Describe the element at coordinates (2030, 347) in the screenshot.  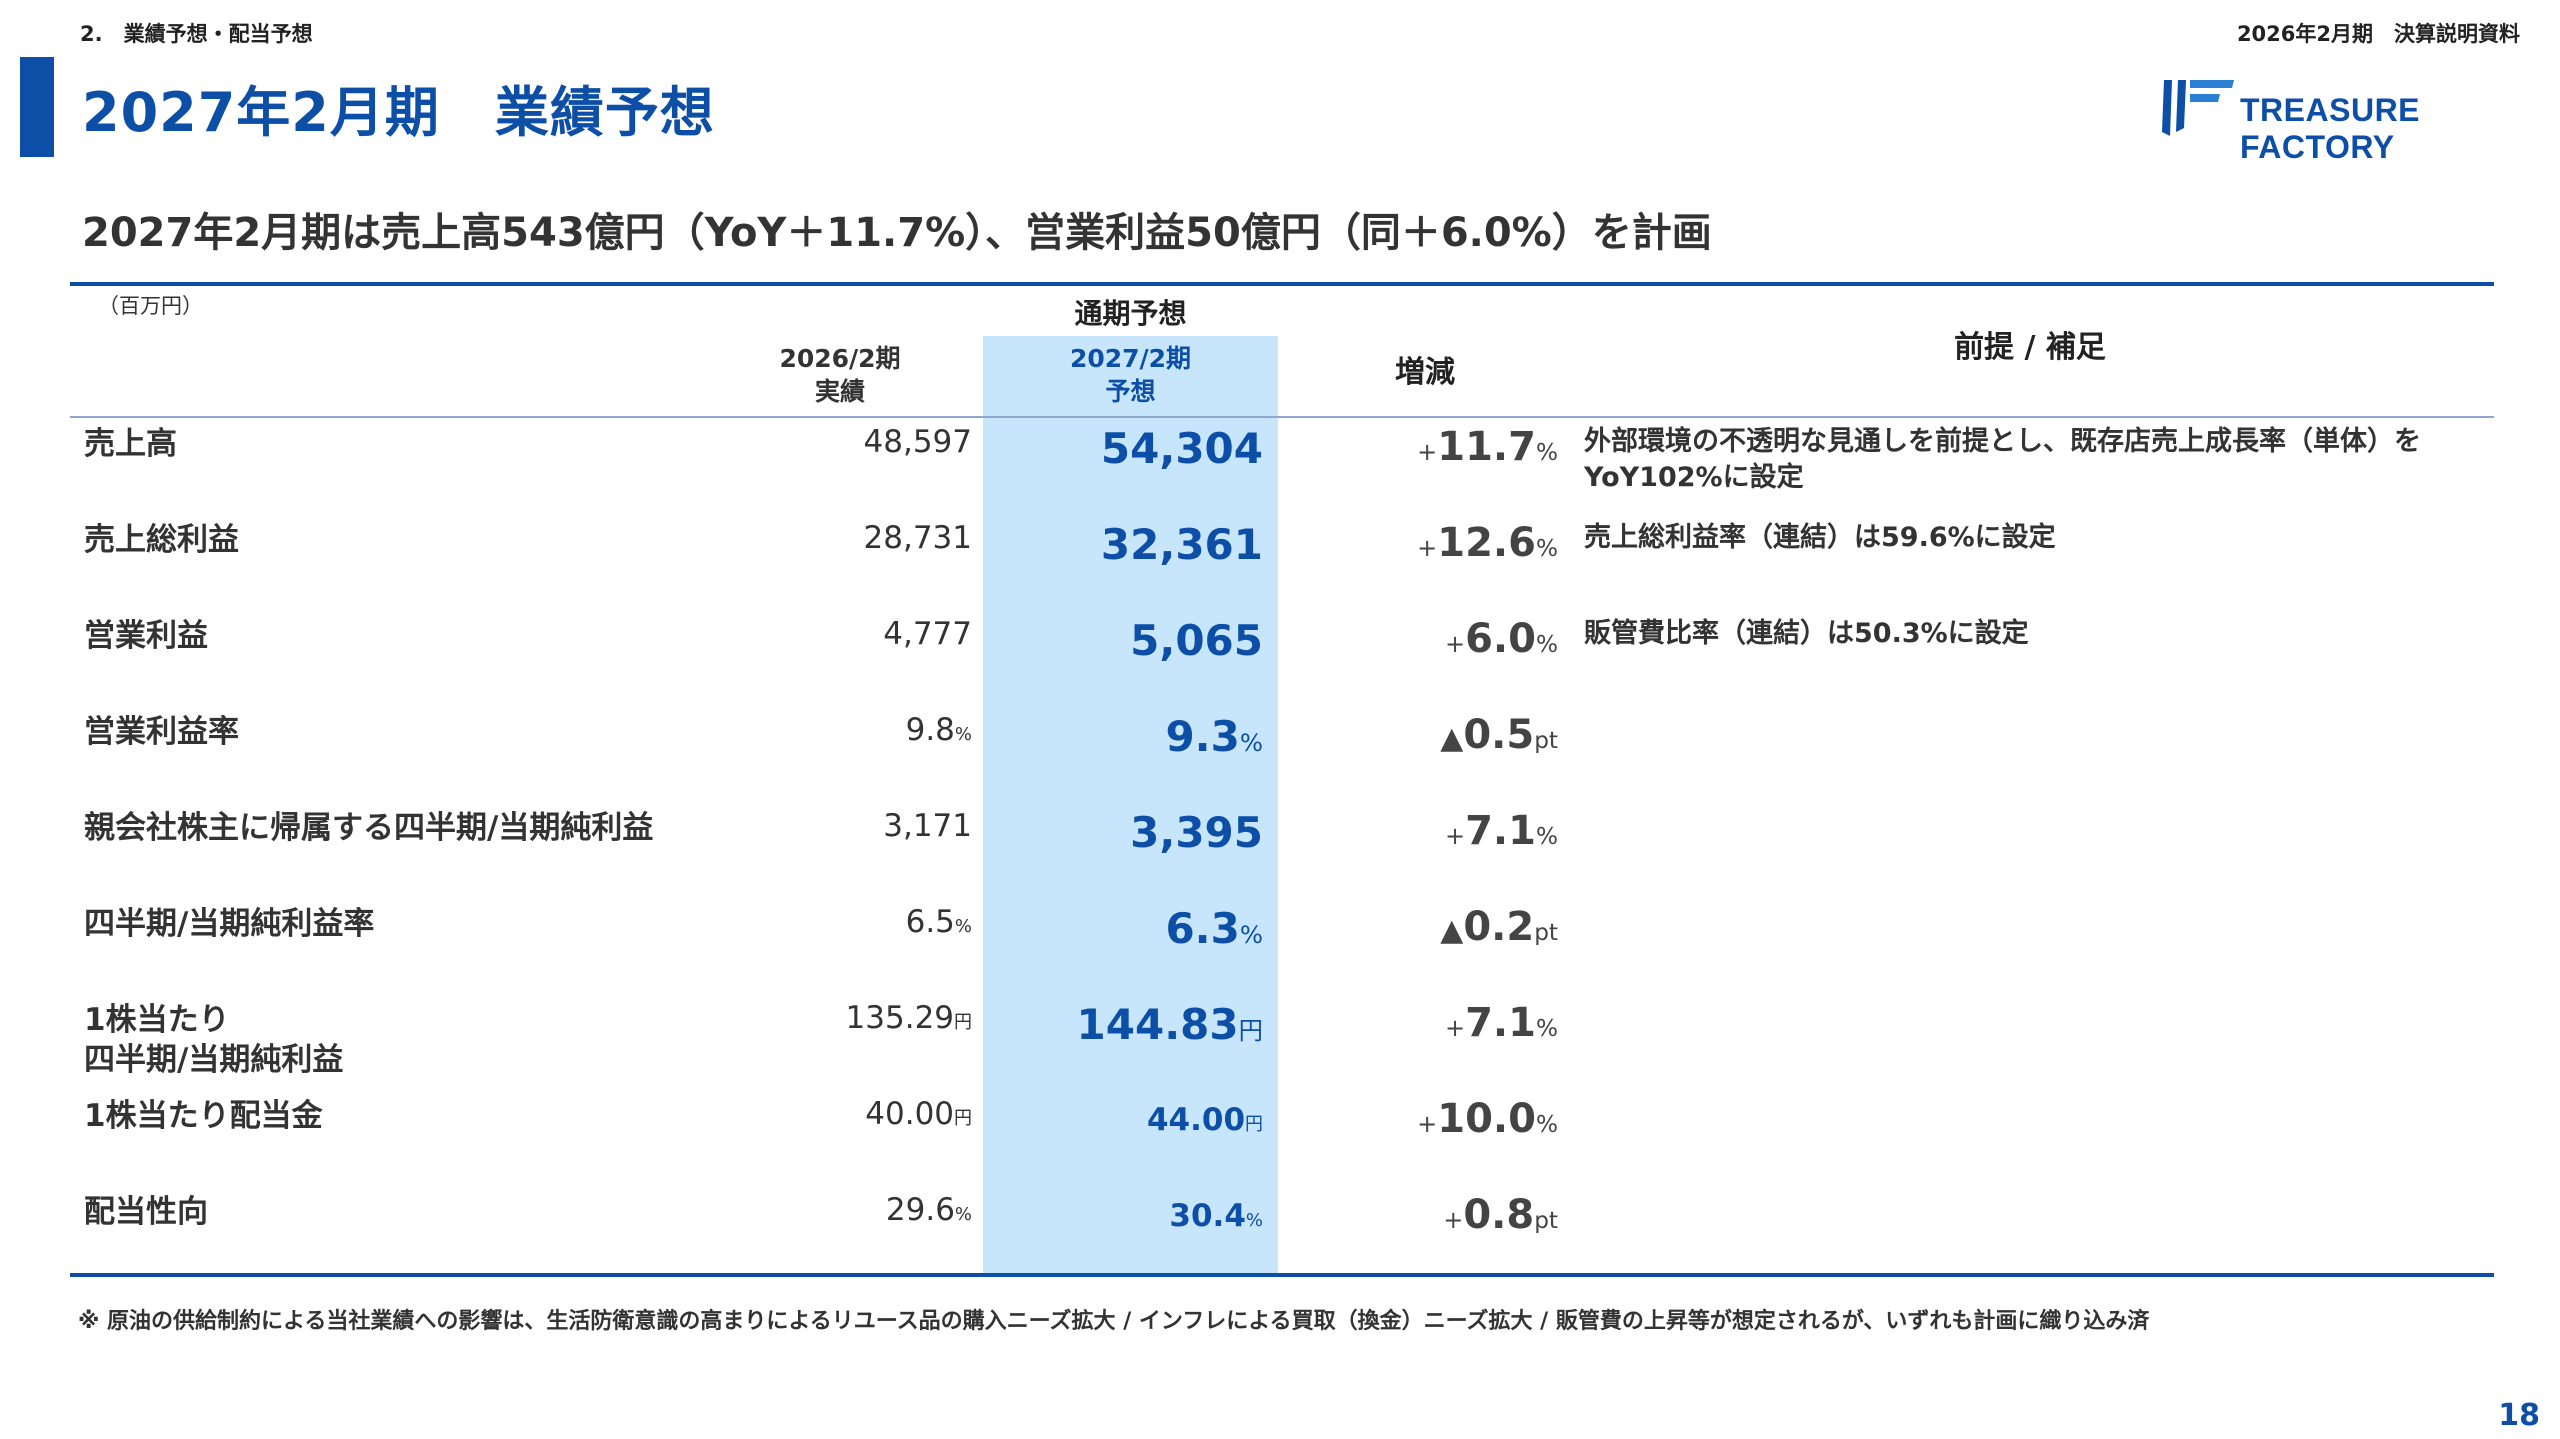
I see `column-header-notes: 前提 / 補足` at that location.